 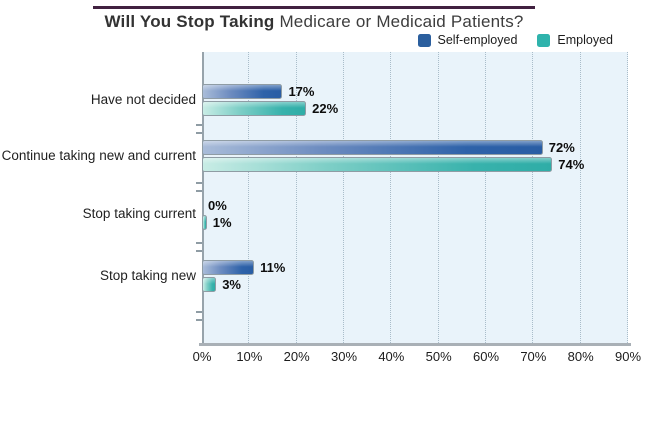 What do you see at coordinates (585, 40) in the screenshot?
I see `legend-label: Employed` at bounding box center [585, 40].